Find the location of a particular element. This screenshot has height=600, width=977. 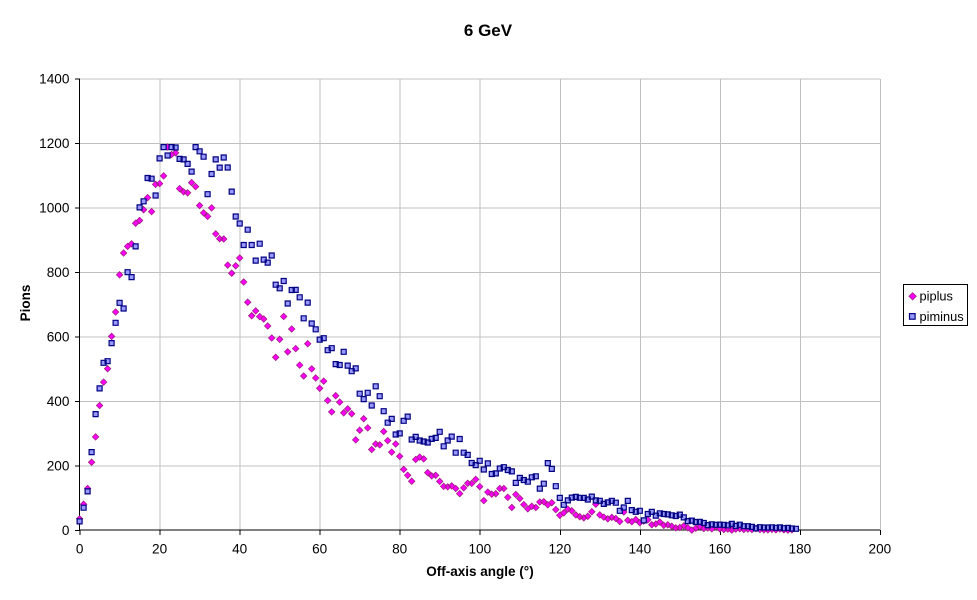

svg-text: 60 is located at coordinates (320, 549).